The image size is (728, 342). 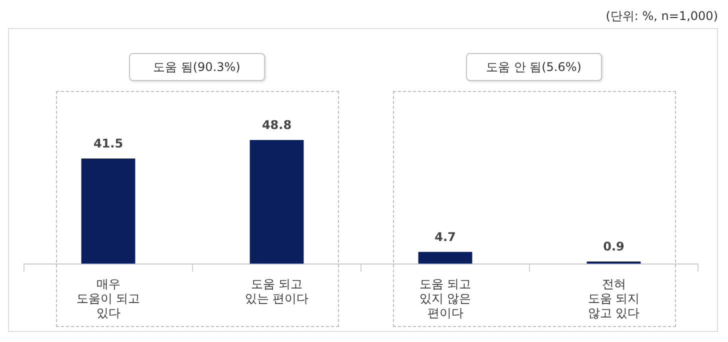 I want to click on x-tick-label: 전혀 도움 되지 않고 있다, so click(x=614, y=298).